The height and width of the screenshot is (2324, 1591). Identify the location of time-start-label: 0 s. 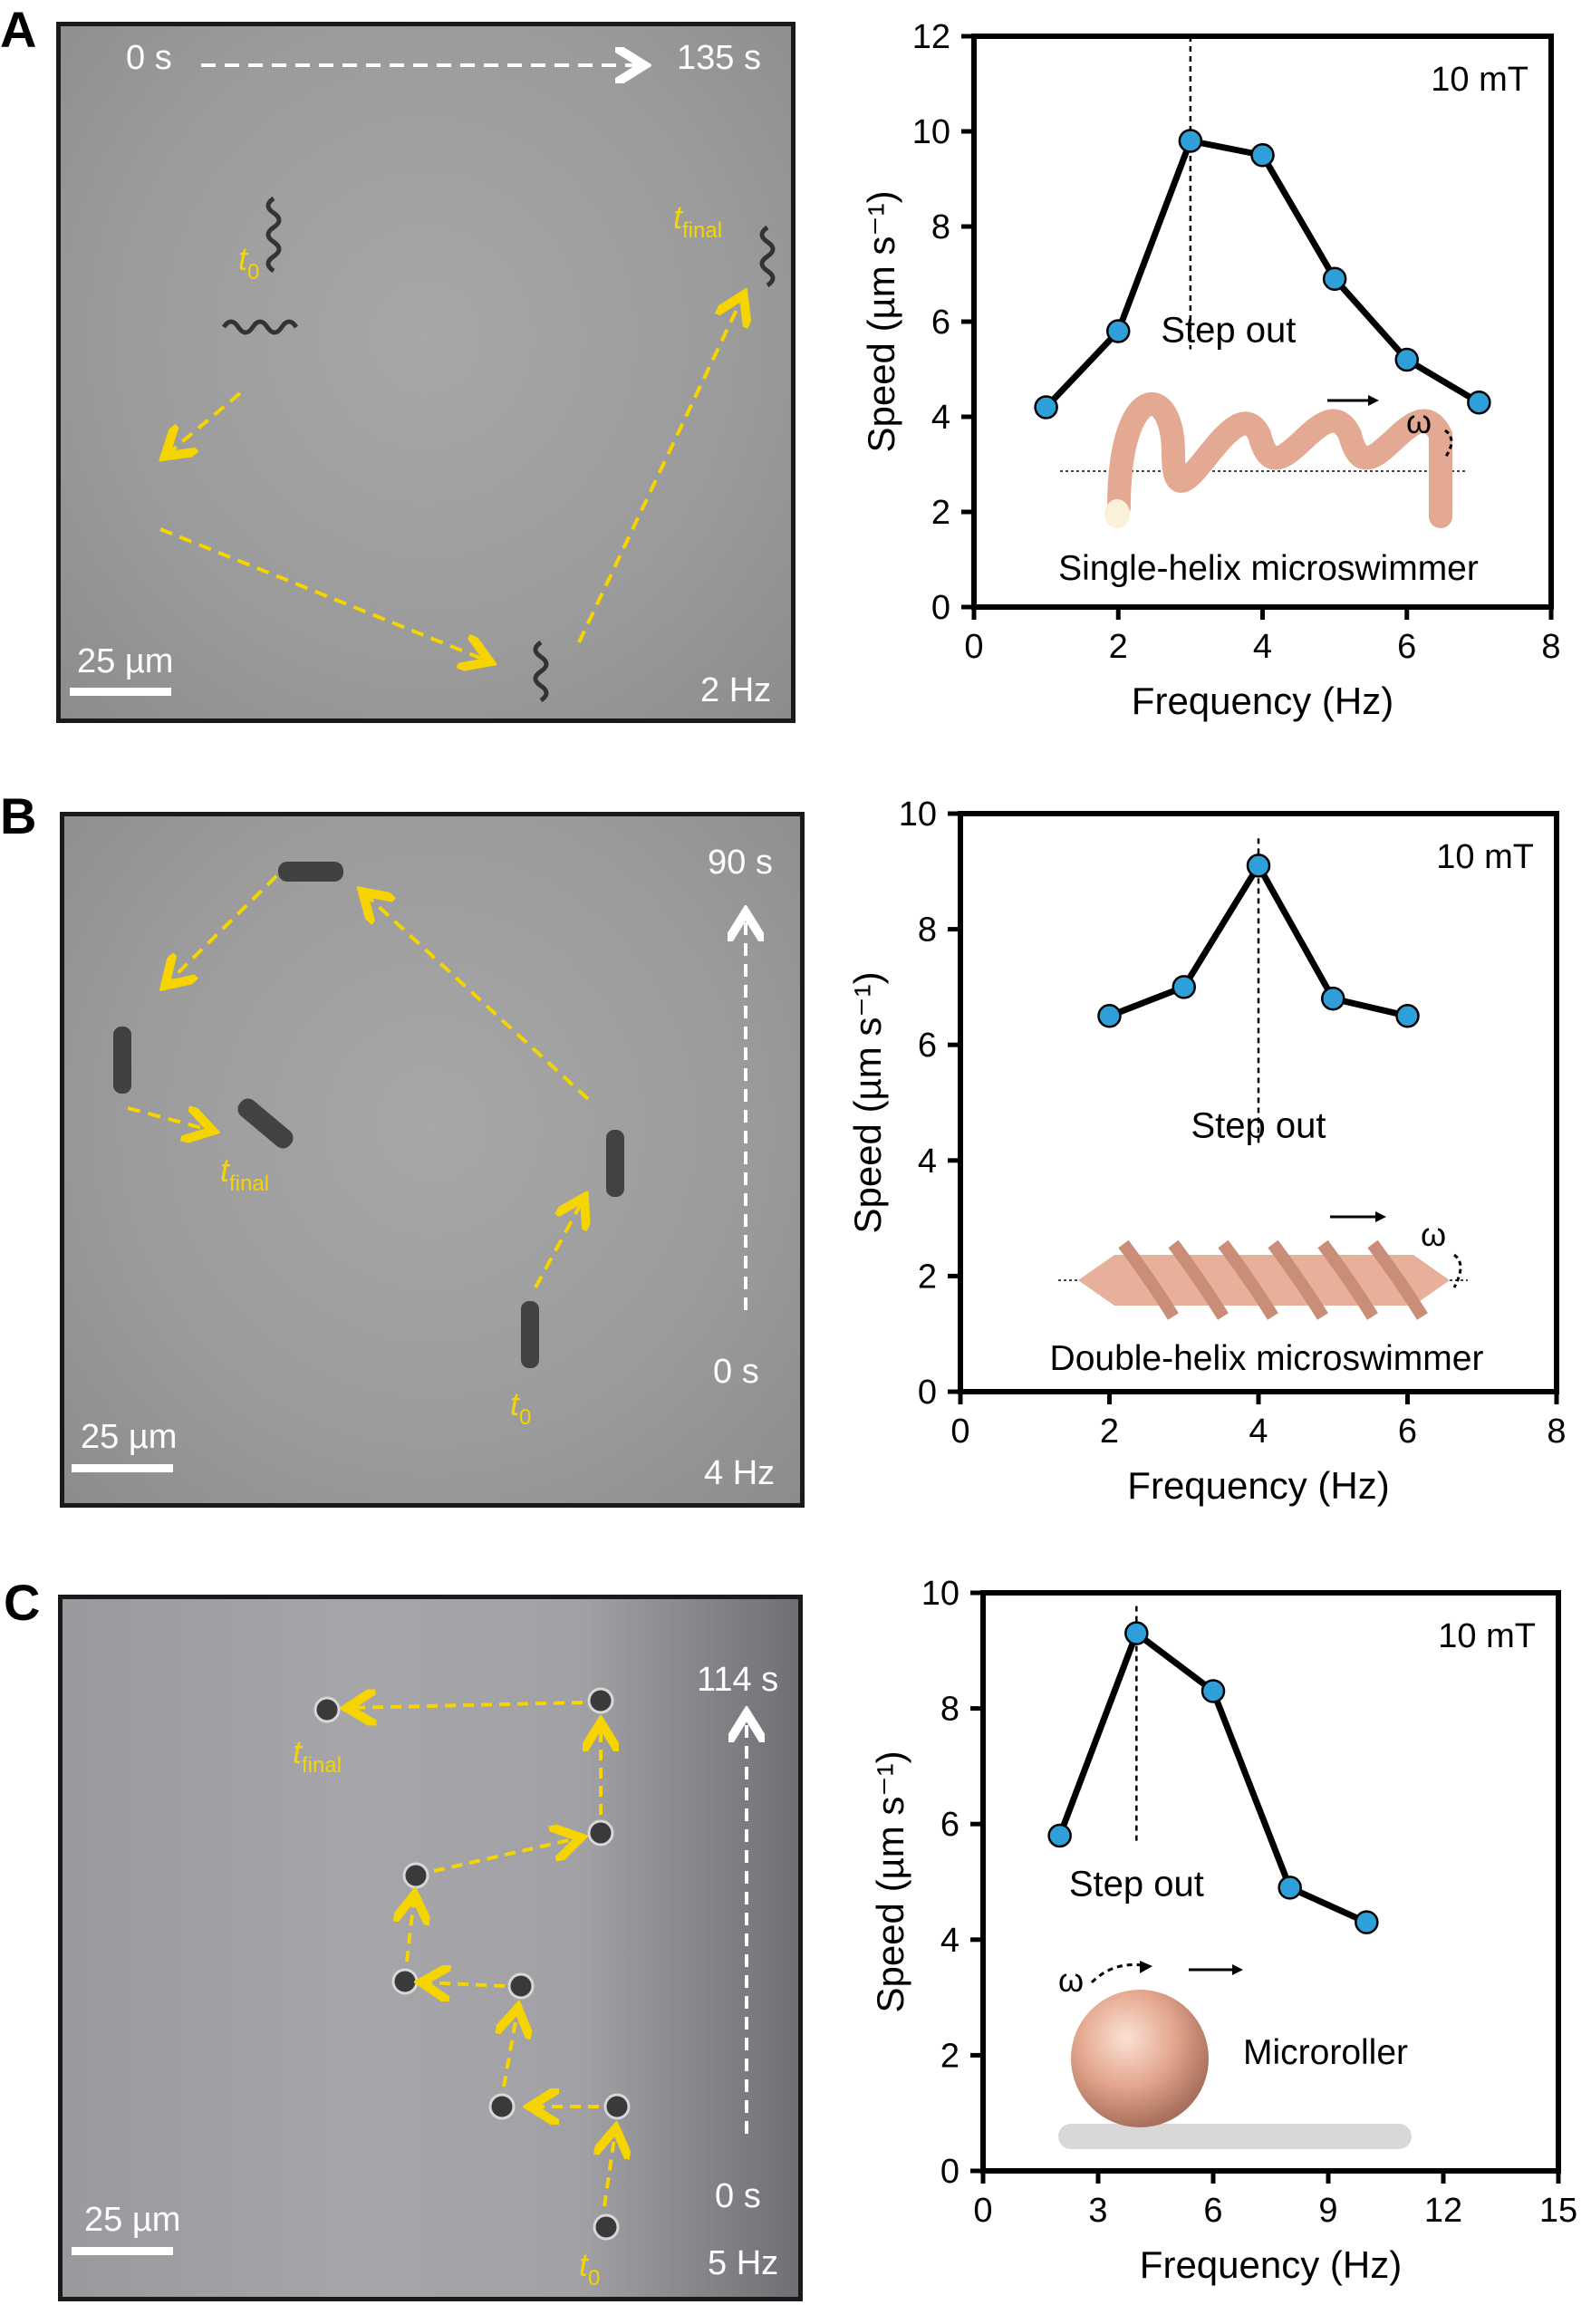
(738, 2196).